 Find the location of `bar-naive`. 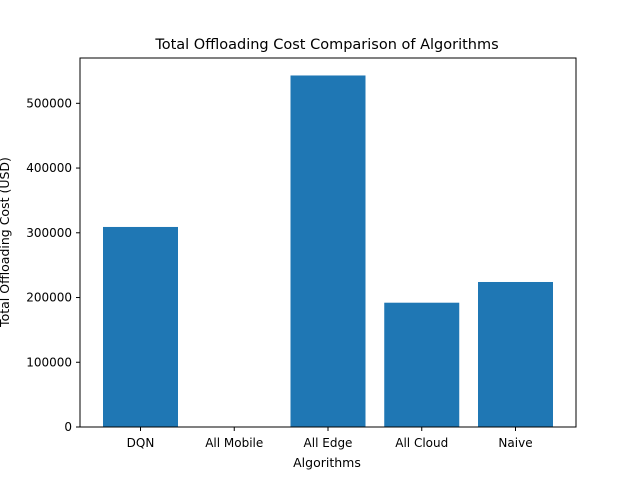

bar-naive is located at coordinates (515, 354).